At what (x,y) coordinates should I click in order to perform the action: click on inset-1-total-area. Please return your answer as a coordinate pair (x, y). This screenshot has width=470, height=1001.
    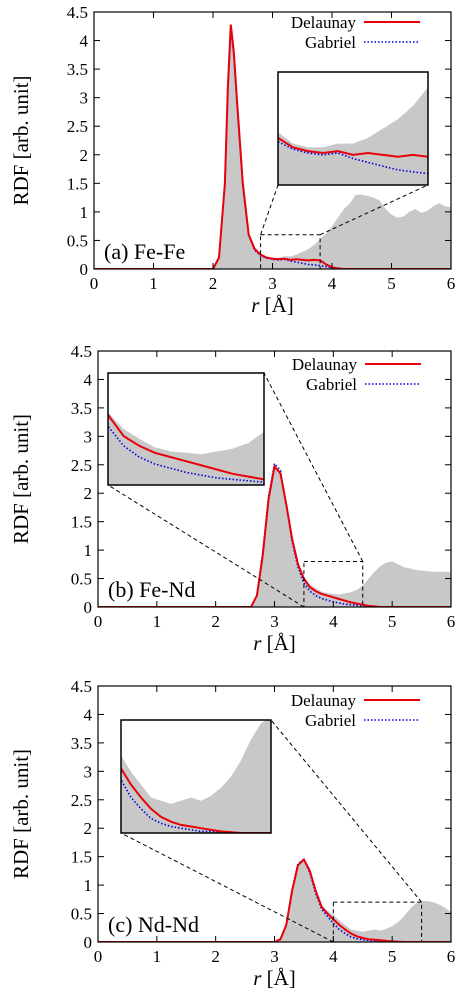
    Looking at the image, I should click on (353, 136).